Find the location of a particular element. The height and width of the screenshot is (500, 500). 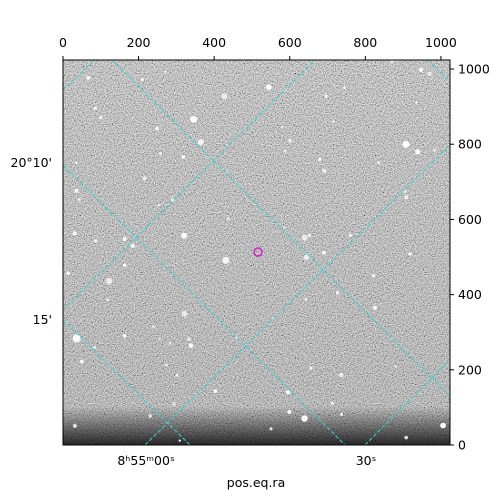

x-axis-label: pos.eq.ra is located at coordinates (256, 482).